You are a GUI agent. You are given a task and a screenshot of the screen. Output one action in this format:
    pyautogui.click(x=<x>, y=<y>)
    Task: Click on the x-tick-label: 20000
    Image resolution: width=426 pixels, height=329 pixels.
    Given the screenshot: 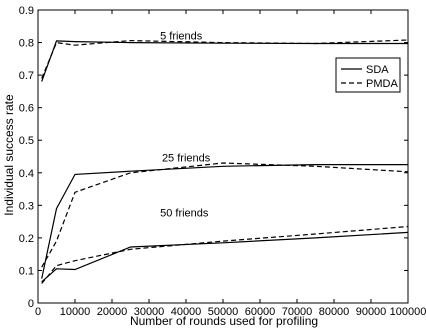 What is the action you would take?
    pyautogui.click(x=112, y=312)
    